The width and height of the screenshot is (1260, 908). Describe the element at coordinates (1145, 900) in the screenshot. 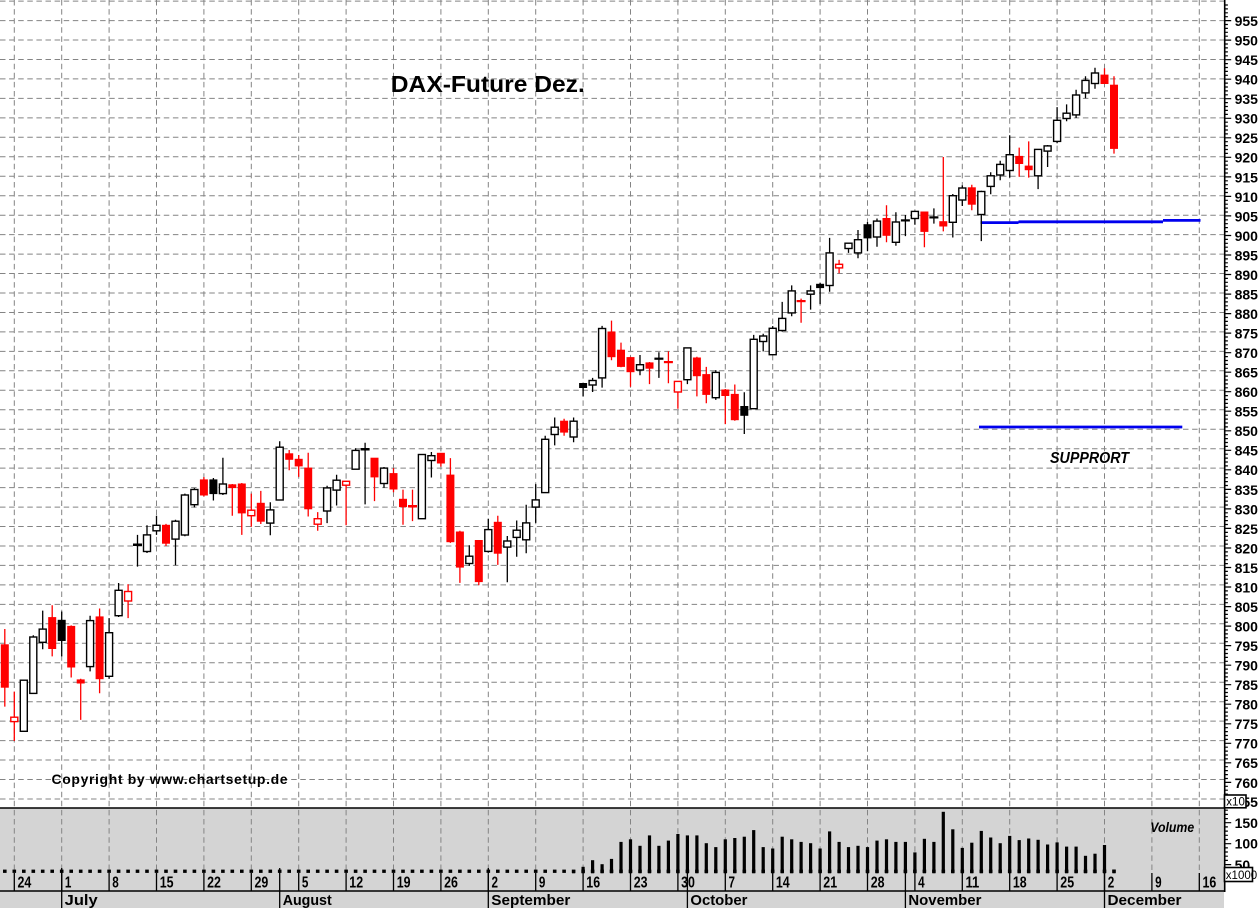

I see `svg-text: December` at that location.